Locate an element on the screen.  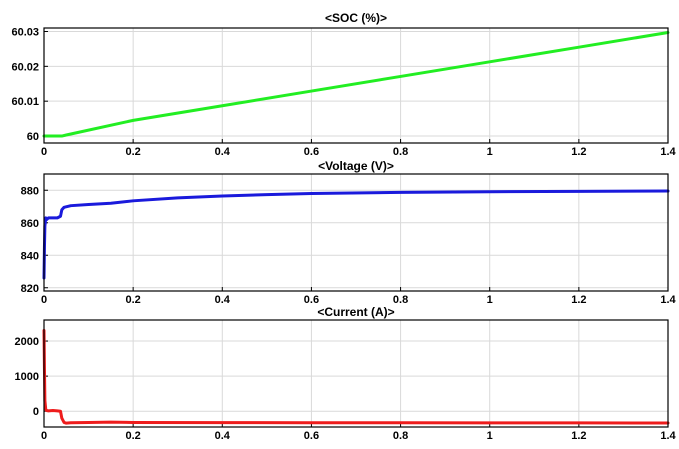
y-tick-label: 880 is located at coordinates (30, 191).